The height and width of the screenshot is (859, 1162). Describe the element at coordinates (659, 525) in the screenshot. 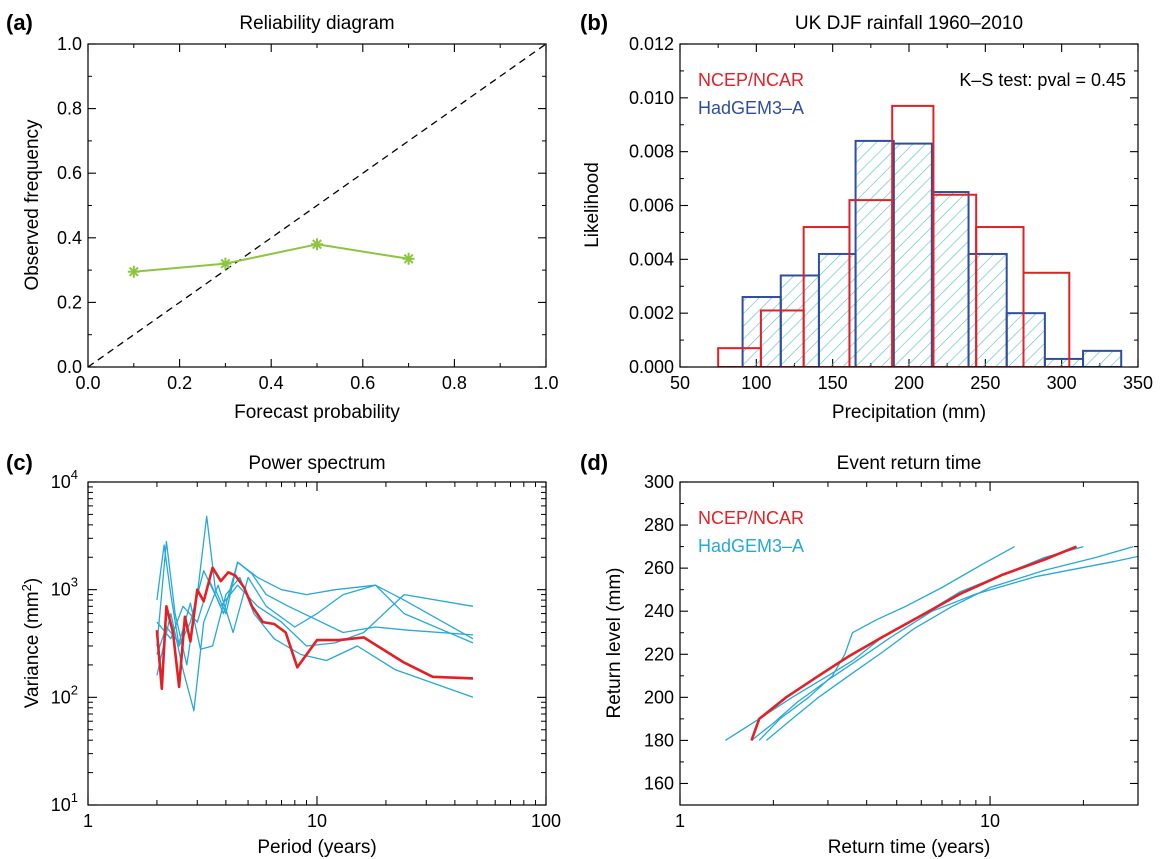

I see `panel-d-ytick-label: 280` at that location.